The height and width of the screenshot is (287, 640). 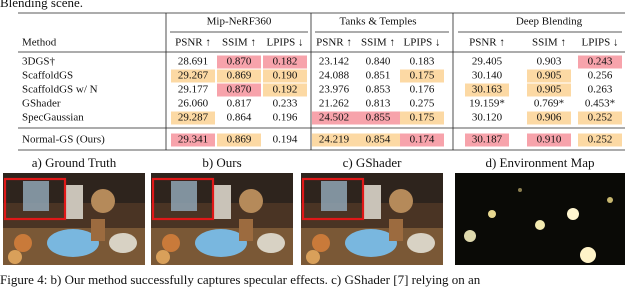 I want to click on method-name: SpecGaussian, so click(x=53, y=118).